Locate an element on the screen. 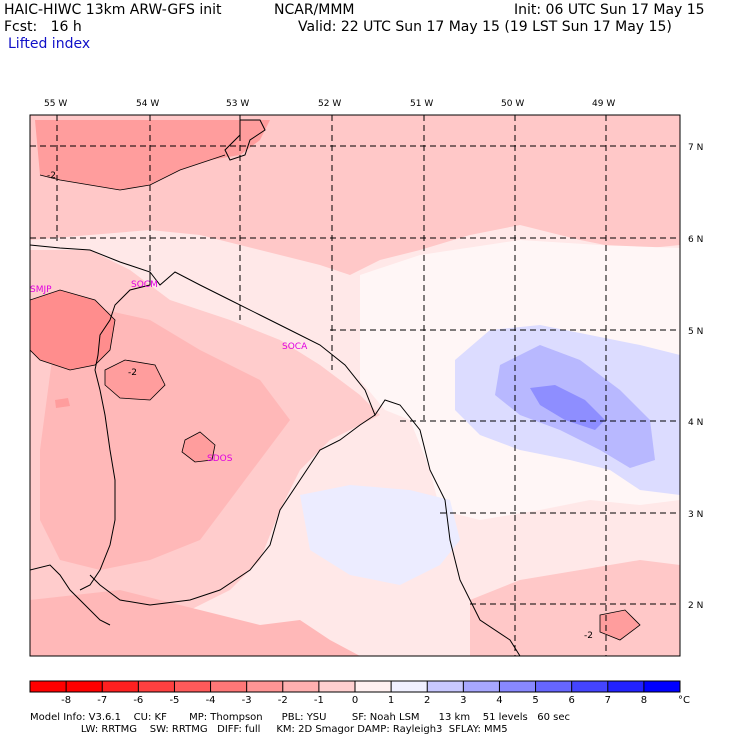  colorbar-unit: °C is located at coordinates (684, 700).